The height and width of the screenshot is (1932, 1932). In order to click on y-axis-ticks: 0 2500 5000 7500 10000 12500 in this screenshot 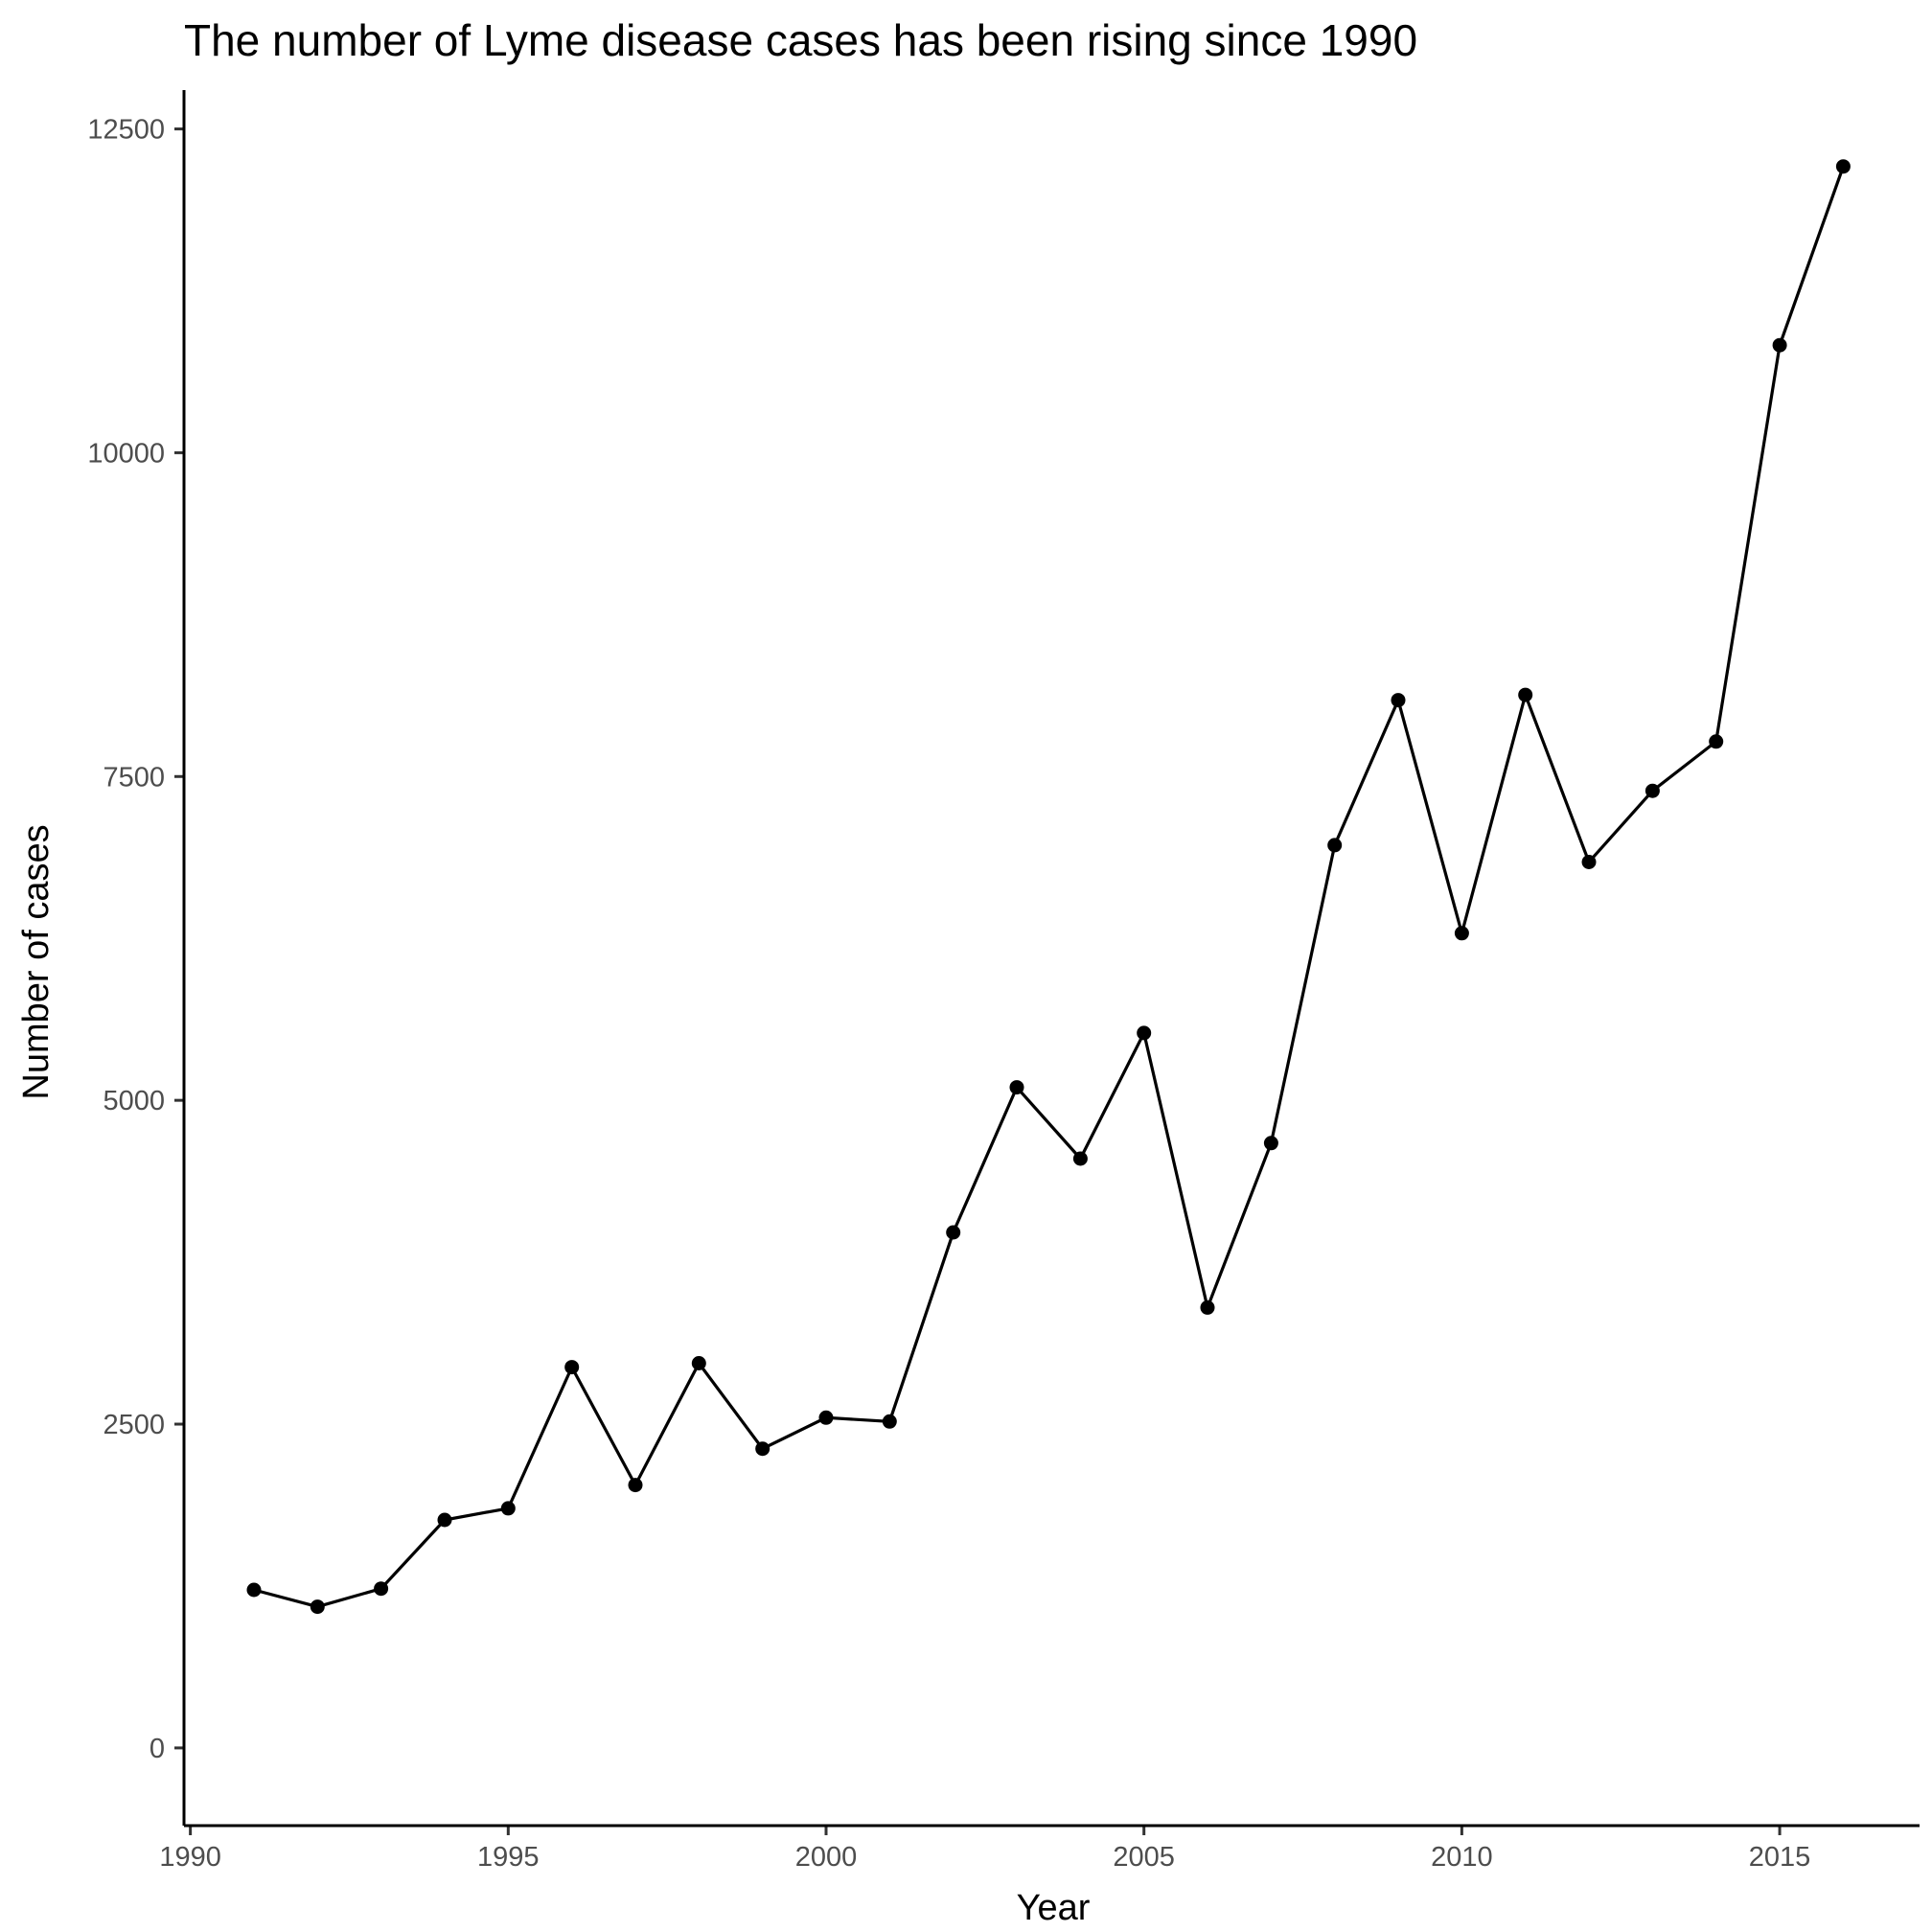, I will do `click(135, 939)`.